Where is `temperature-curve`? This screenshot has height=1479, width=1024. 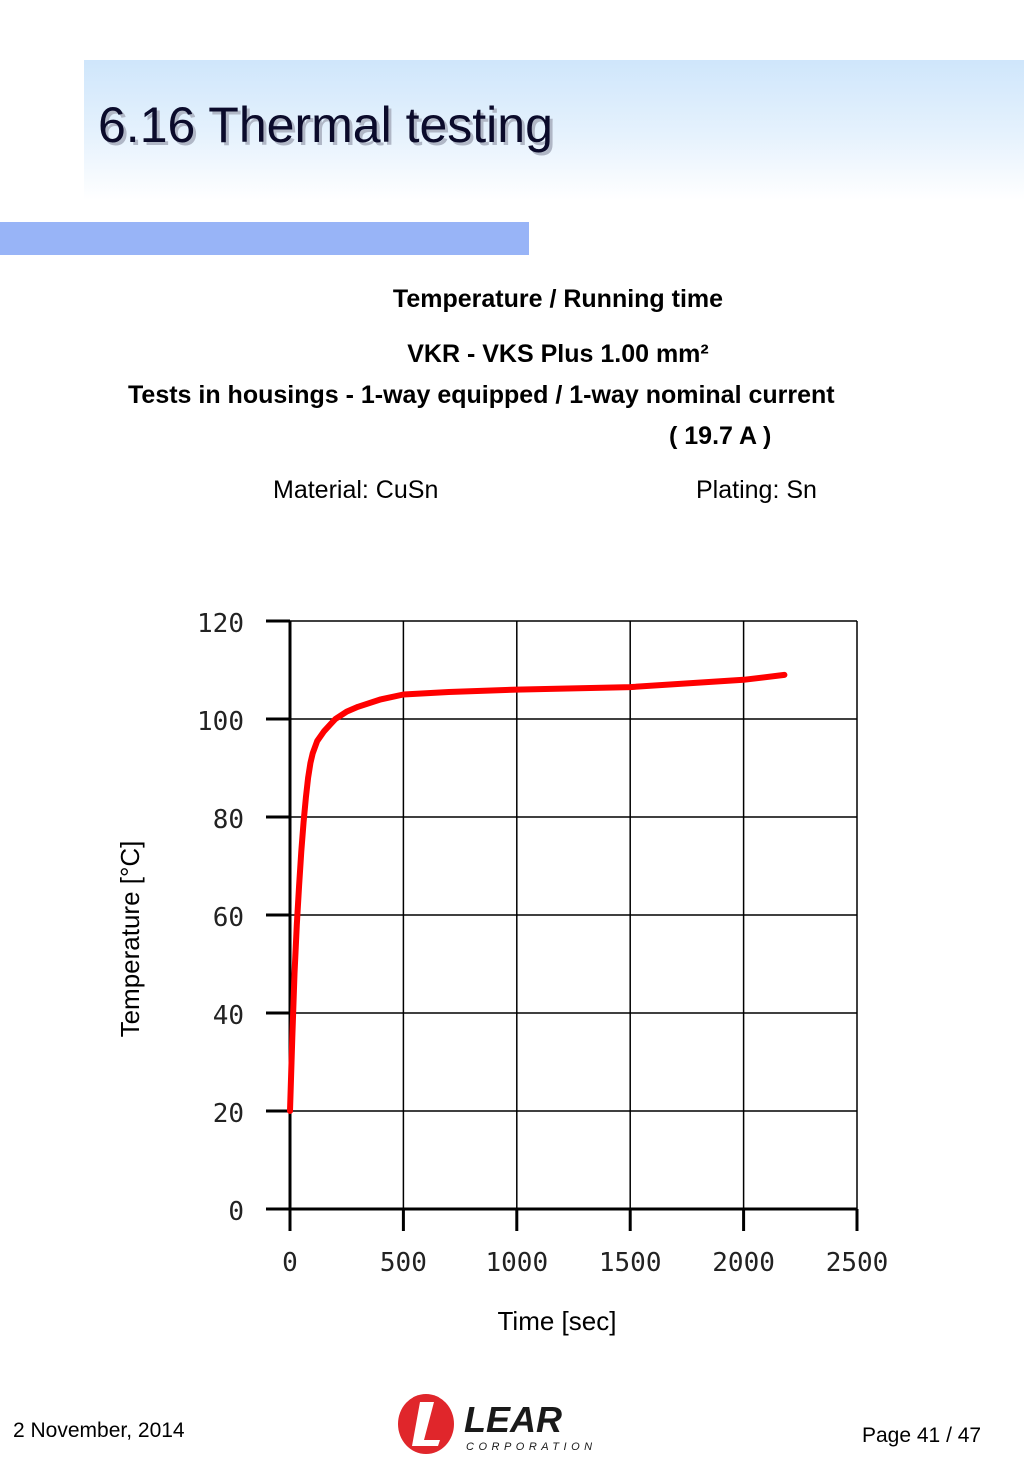 temperature-curve is located at coordinates (537, 892).